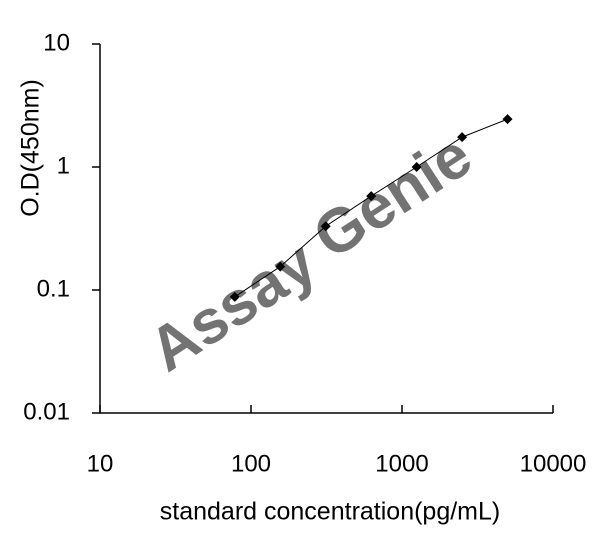  Describe the element at coordinates (401, 463) in the screenshot. I see `x-tick-label: 1000` at that location.